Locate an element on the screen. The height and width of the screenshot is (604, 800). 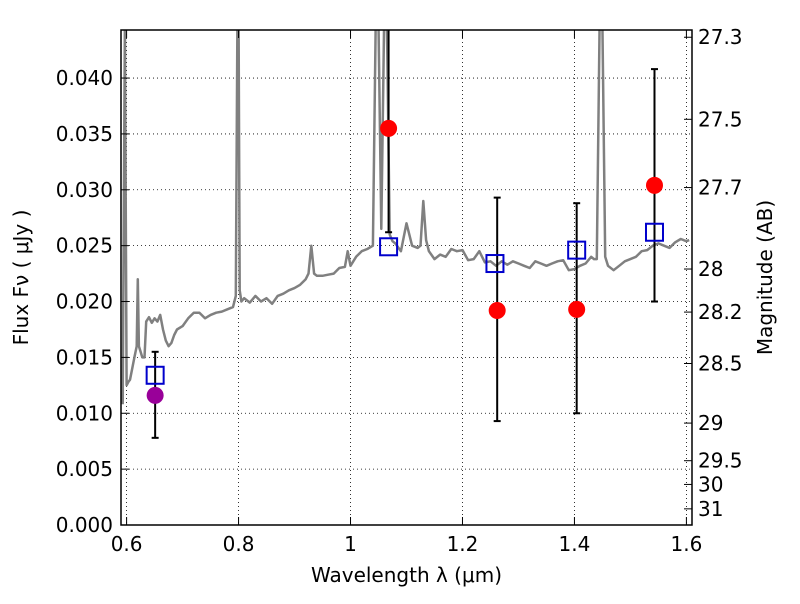
y2-tick-label: 29.5 is located at coordinates (720, 461).